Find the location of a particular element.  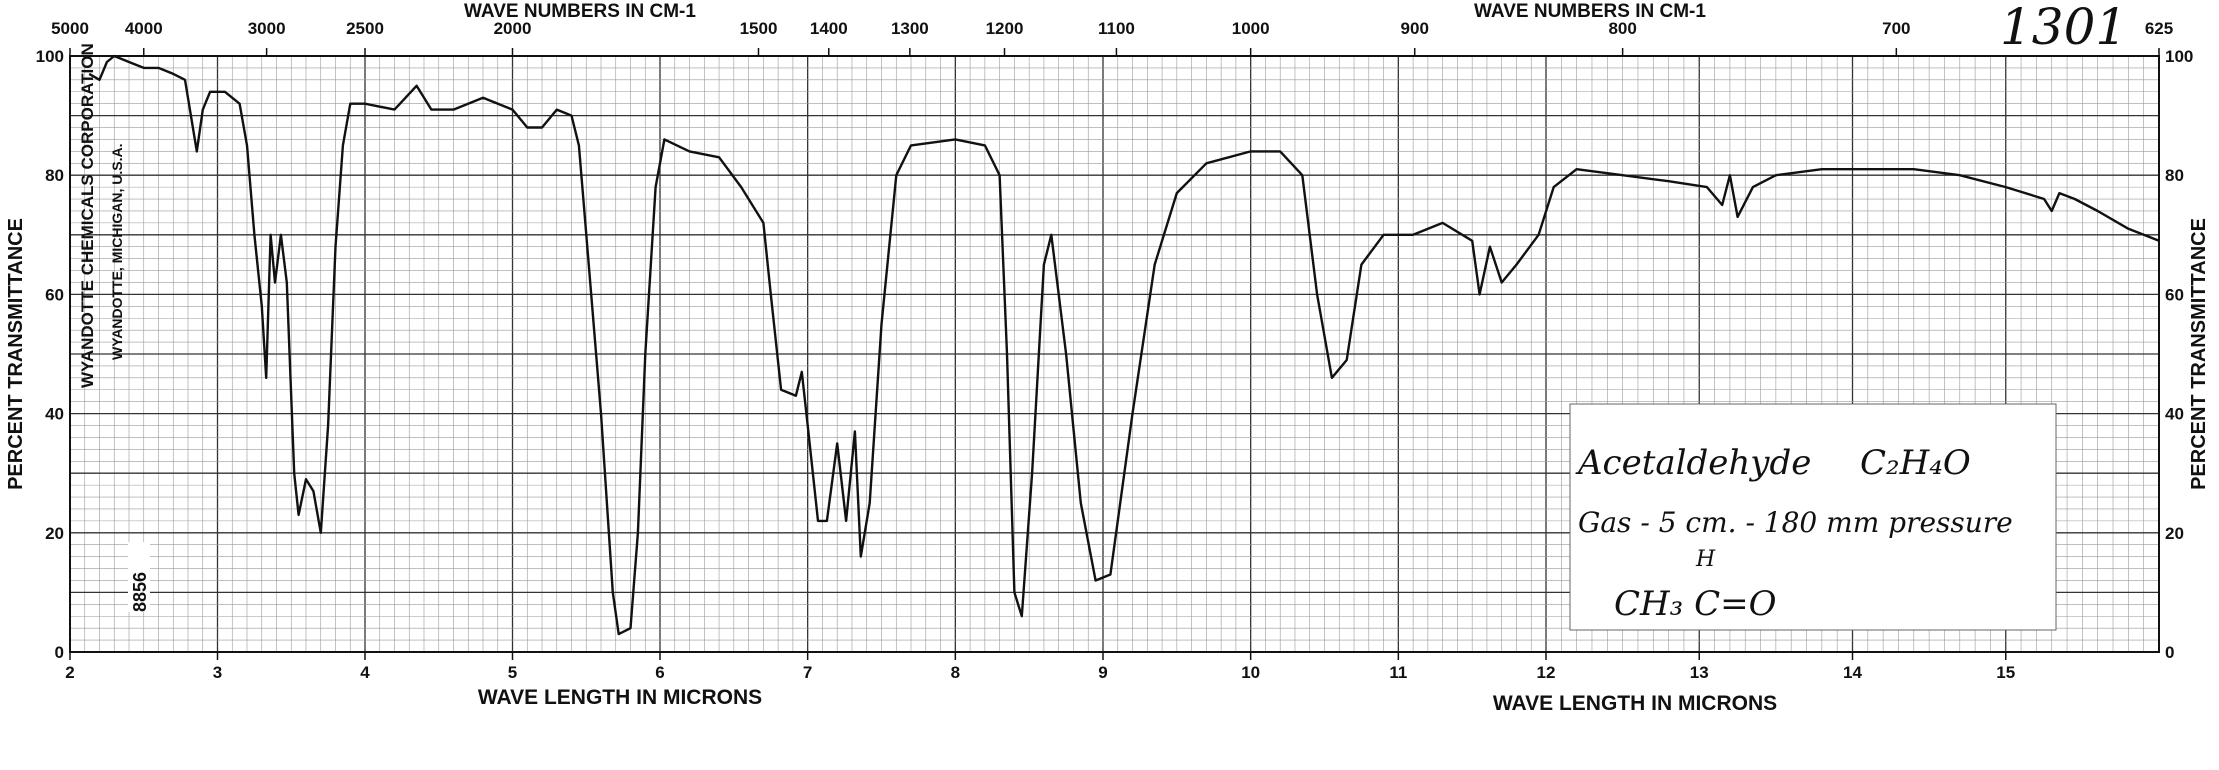

bottom-axis-label-left: WAVE LENGTH IN MICRONS is located at coordinates (620, 697).